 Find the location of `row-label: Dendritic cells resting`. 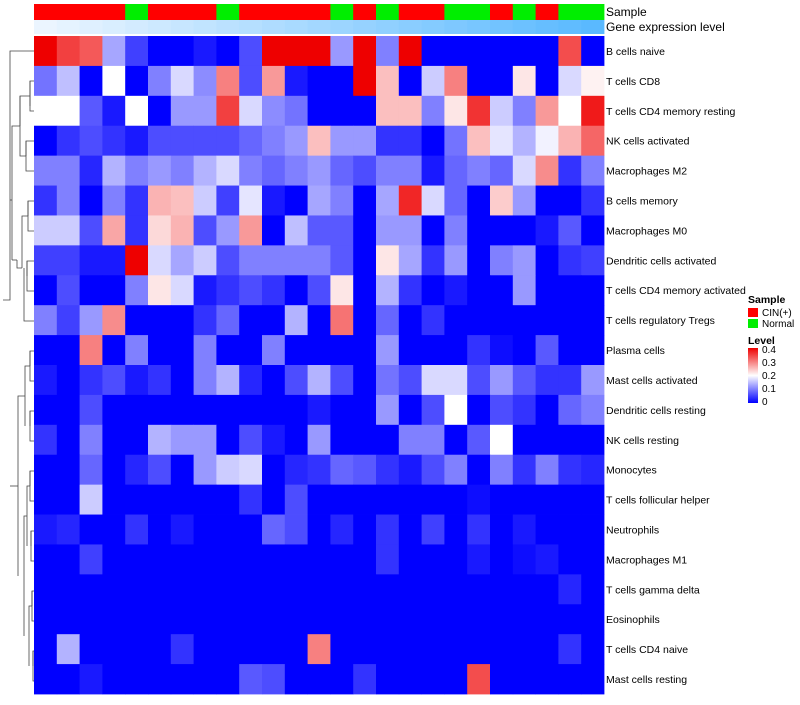

row-label: Dendritic cells resting is located at coordinates (656, 411).